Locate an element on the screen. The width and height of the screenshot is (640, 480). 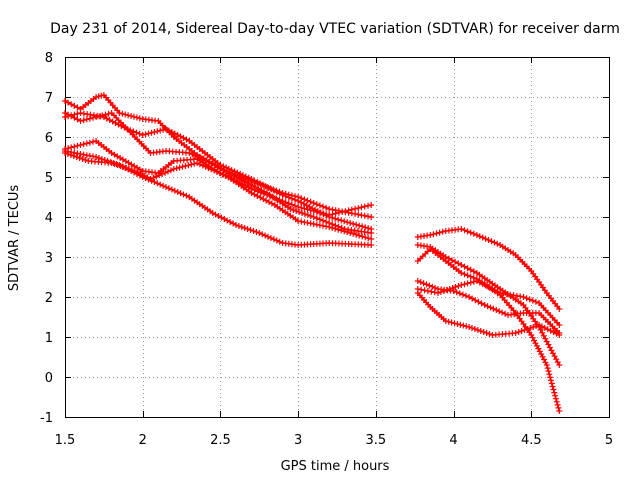
x-tick-label: 2.5 is located at coordinates (220, 440).